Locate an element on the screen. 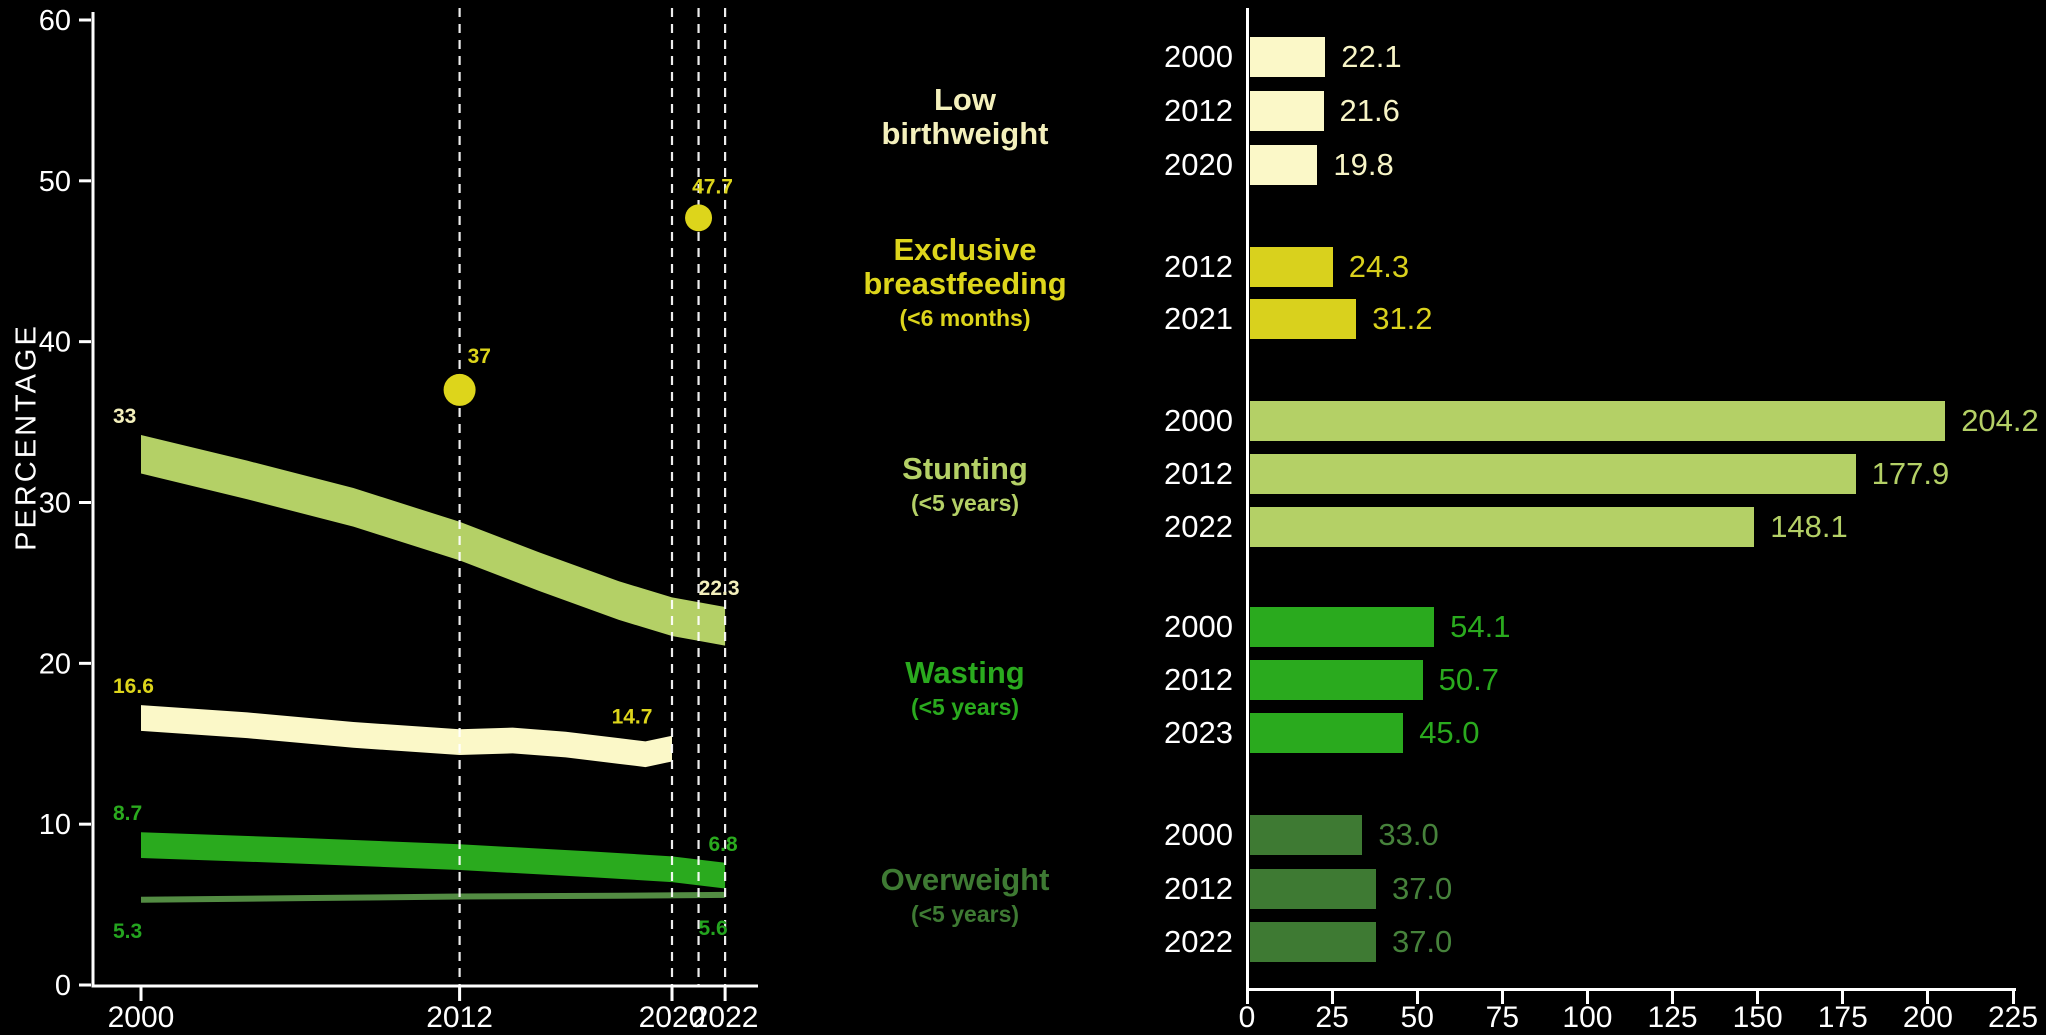  category-label-line: Overweight is located at coordinates (965, 879).